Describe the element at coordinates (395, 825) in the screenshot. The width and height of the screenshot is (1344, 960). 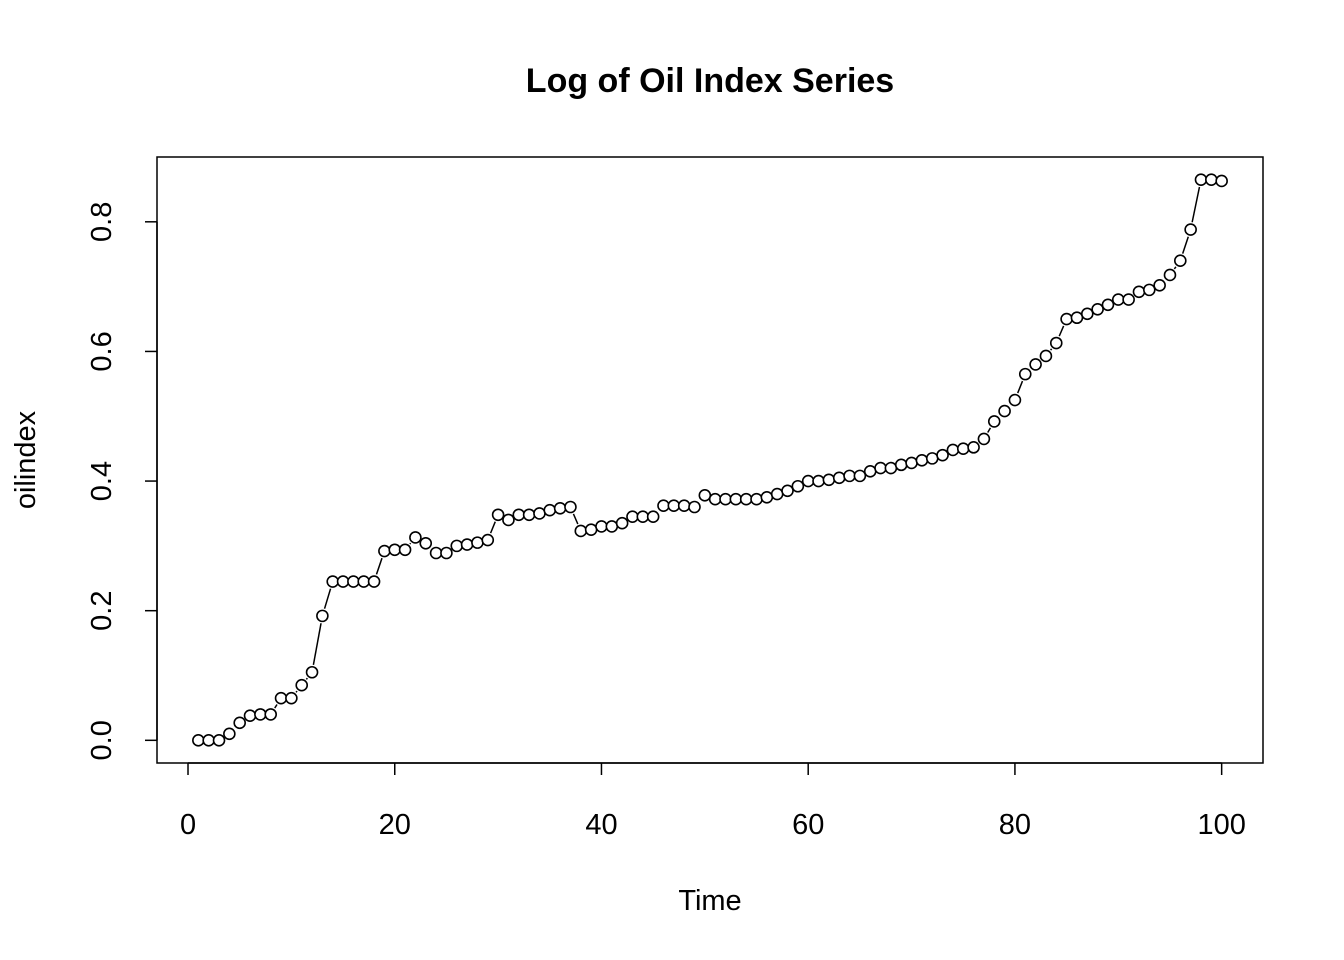
I see `x-tick-label: 20` at that location.